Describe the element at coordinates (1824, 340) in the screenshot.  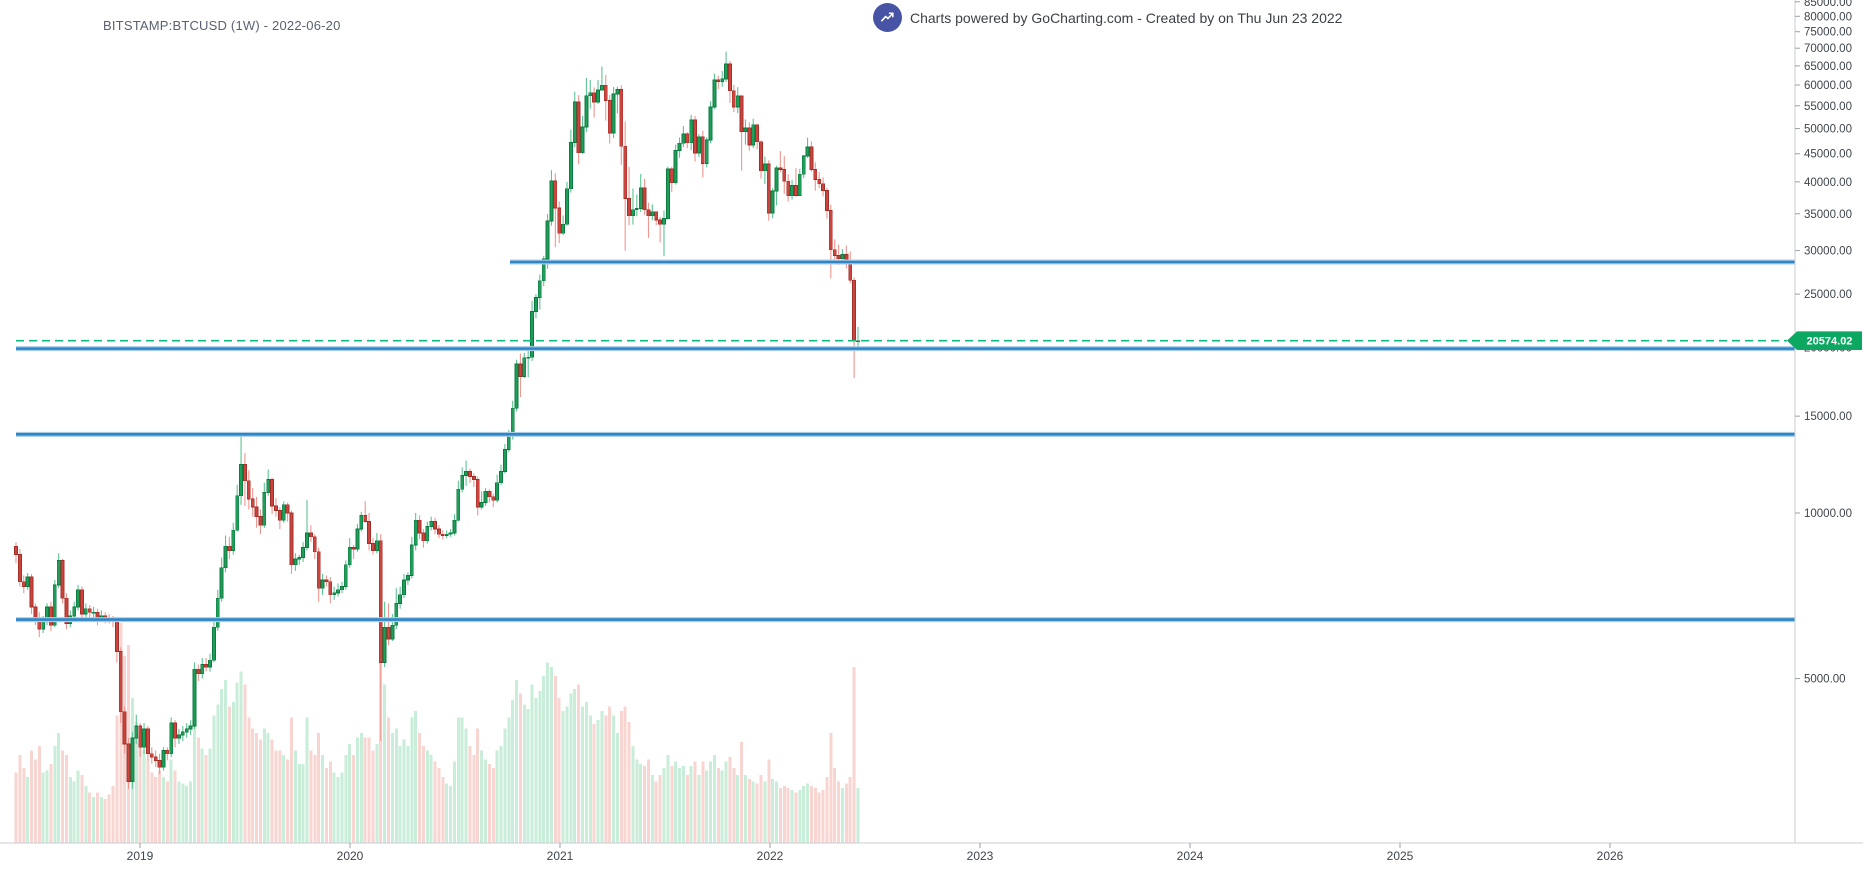
I see `current-price-badge: 20574.02` at that location.